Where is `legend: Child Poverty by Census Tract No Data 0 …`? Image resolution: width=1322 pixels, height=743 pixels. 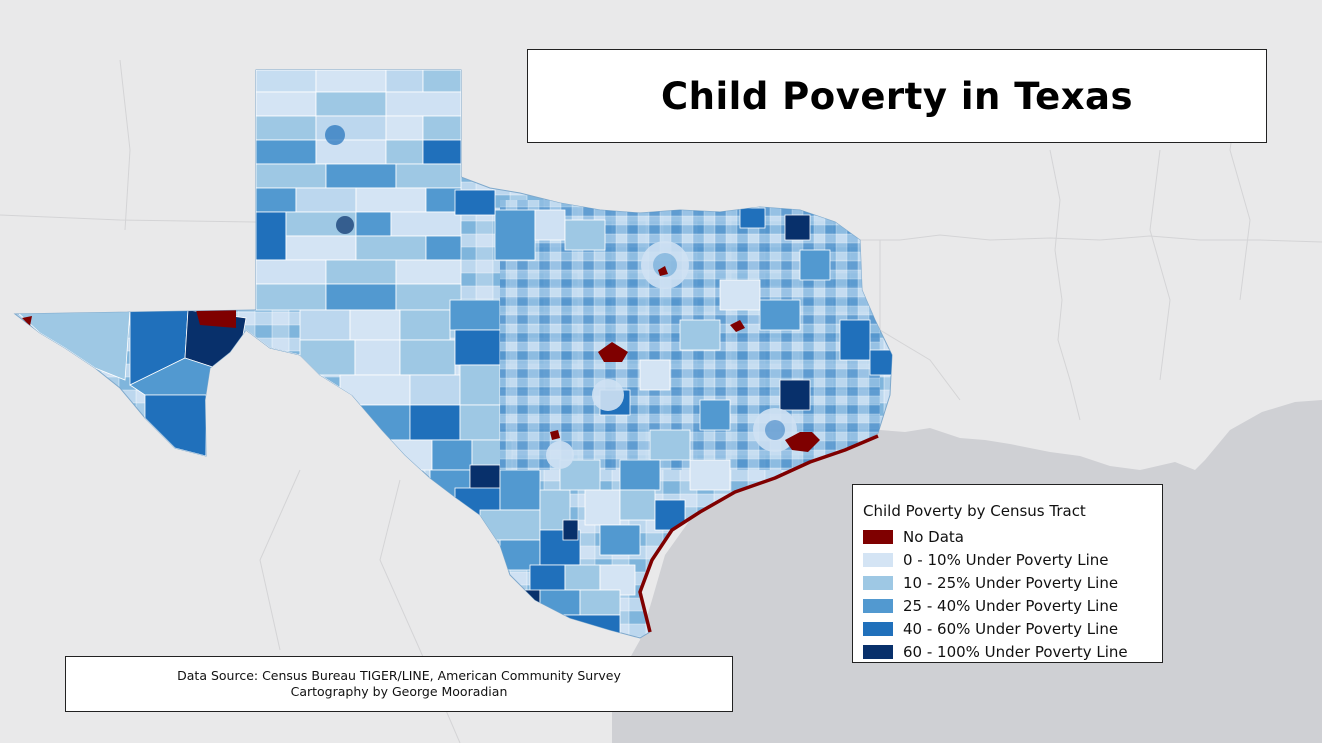 legend: Child Poverty by Census Tract No Data 0 … is located at coordinates (1007, 573).